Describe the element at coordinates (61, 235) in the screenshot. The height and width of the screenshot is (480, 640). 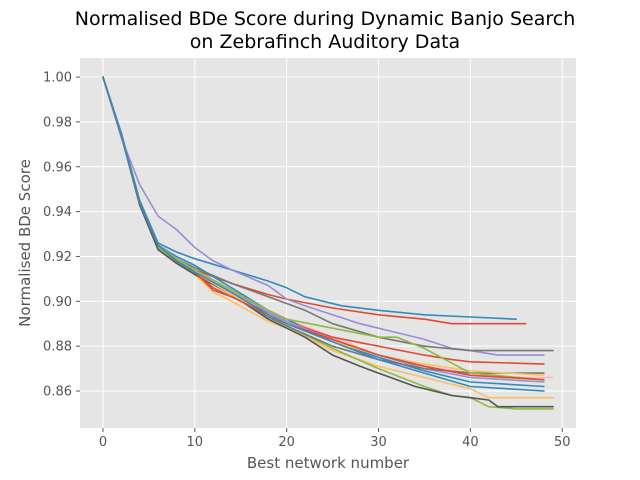
I see `y-tick-layer: 0.86 0.88 0.90 0.92 0.94 0.96 0.98 1.00` at that location.